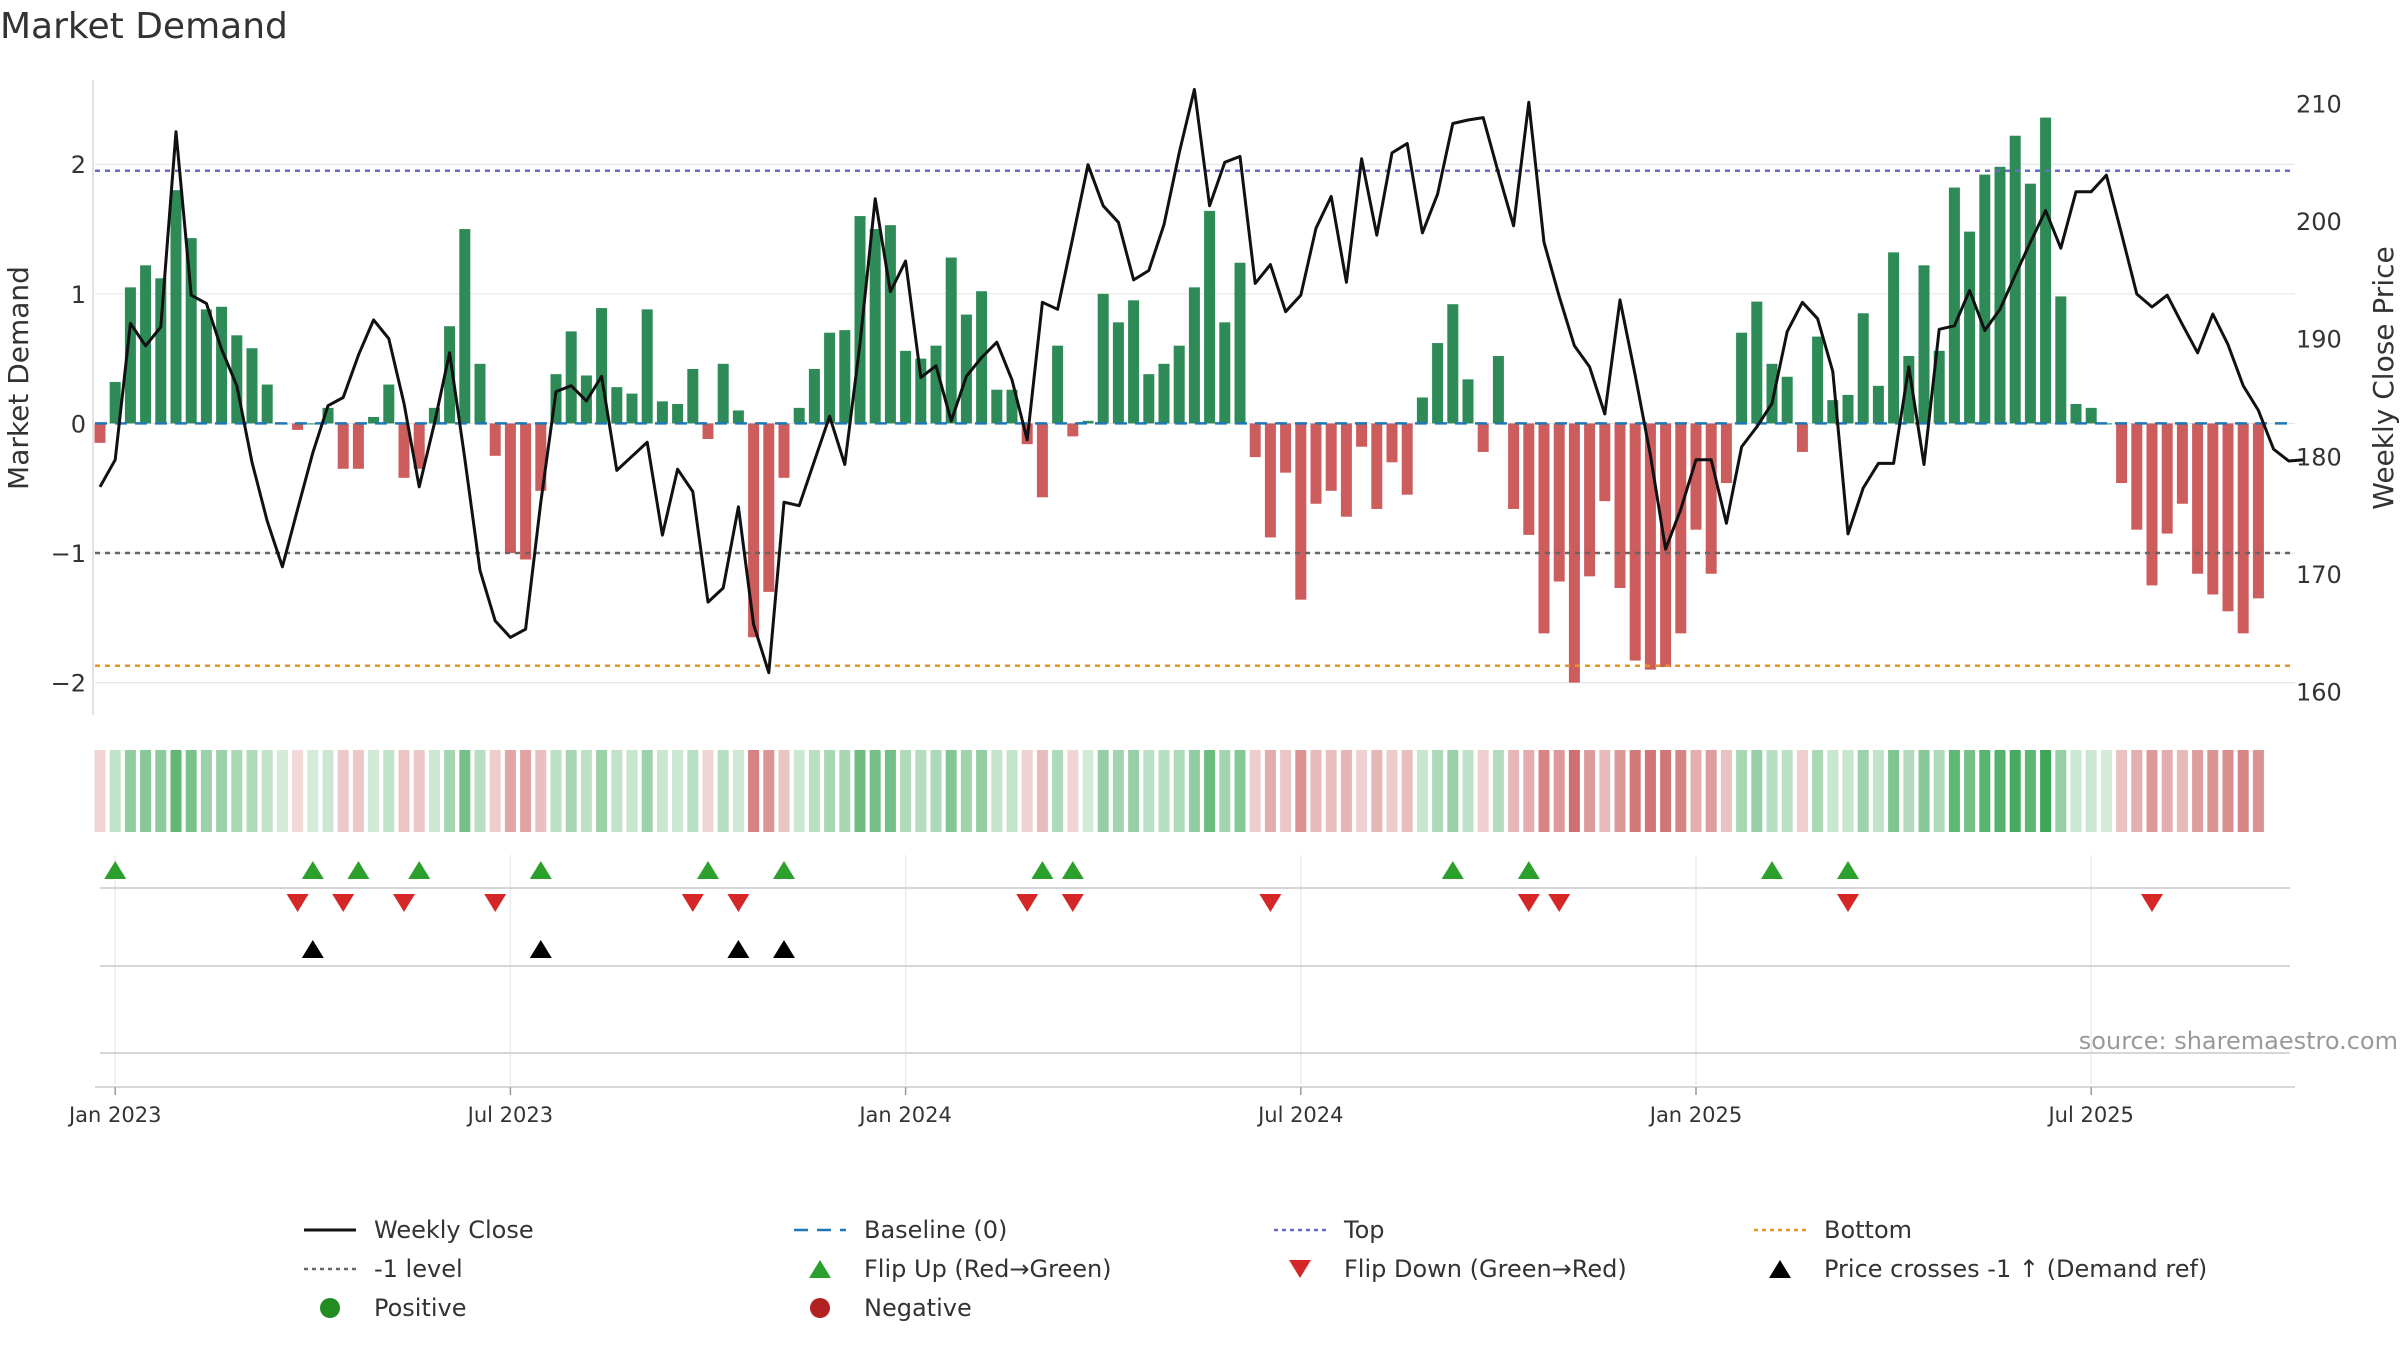 Image resolution: width=2400 pixels, height=1350 pixels. Describe the element at coordinates (2383, 377) in the screenshot. I see `y-axis-right-label: Weekly Close Price` at that location.